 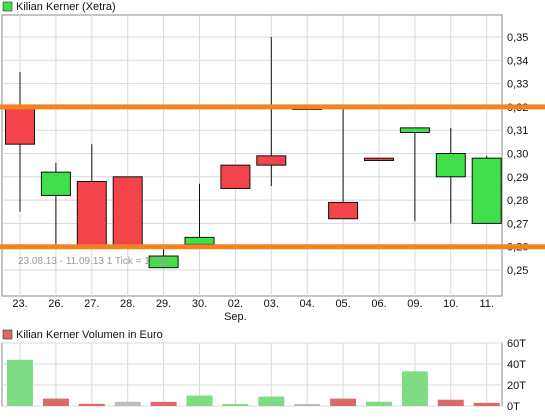 I want to click on volume-bars, so click(x=253, y=382).